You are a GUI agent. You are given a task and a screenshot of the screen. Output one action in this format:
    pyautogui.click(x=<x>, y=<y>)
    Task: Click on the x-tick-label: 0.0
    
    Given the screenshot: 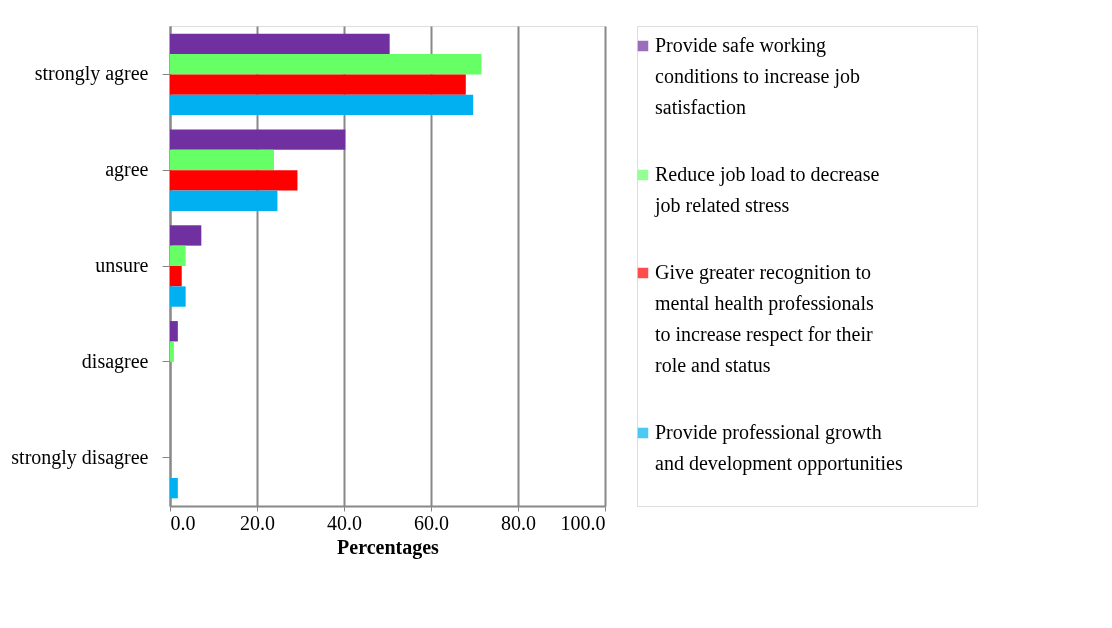 What is the action you would take?
    pyautogui.click(x=183, y=522)
    